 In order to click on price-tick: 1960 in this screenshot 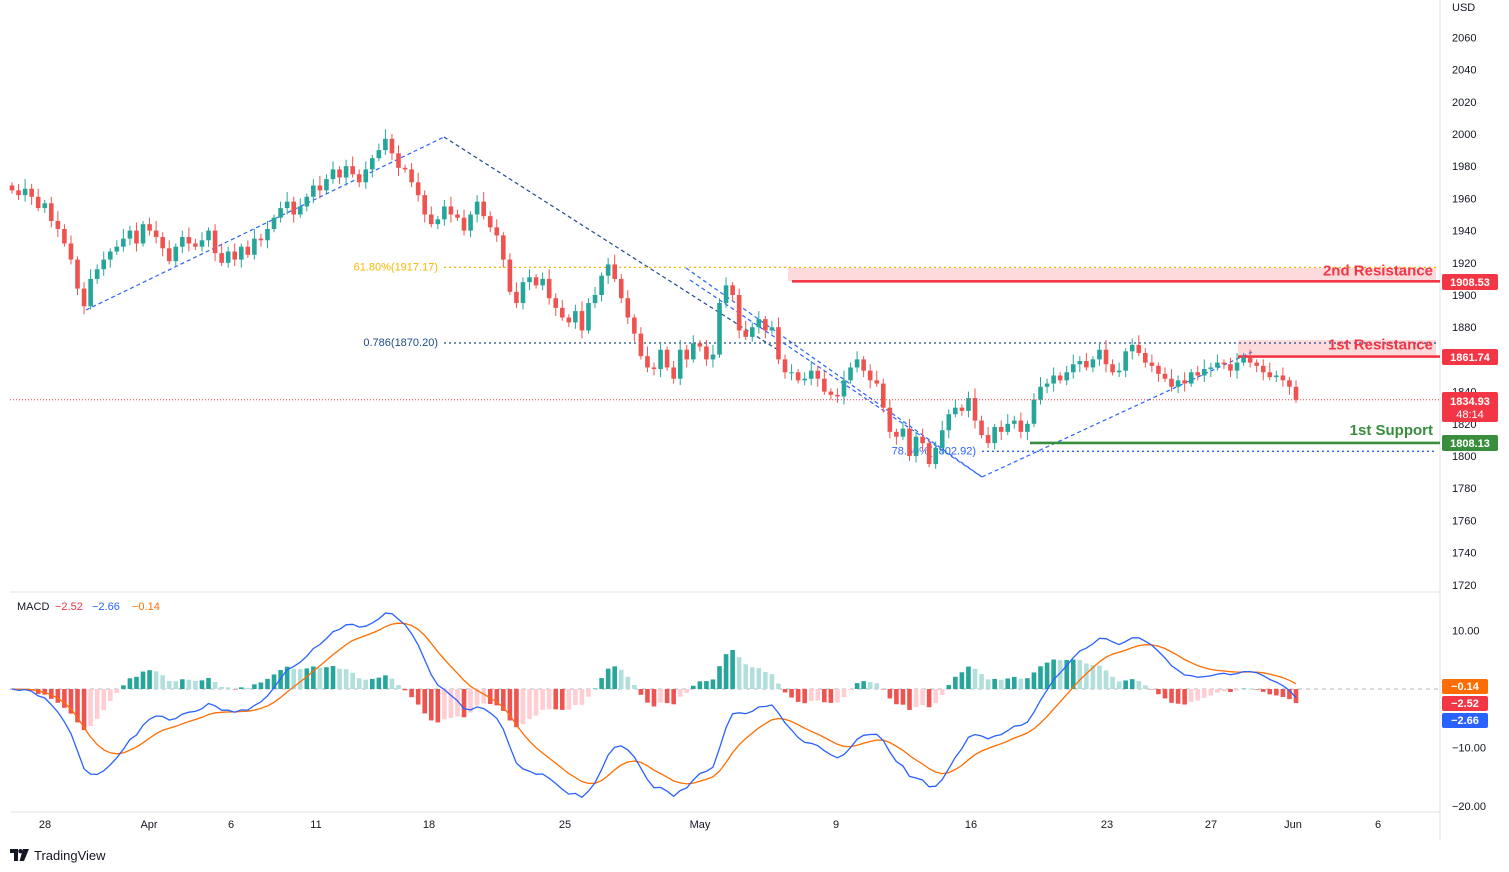, I will do `click(1464, 199)`.